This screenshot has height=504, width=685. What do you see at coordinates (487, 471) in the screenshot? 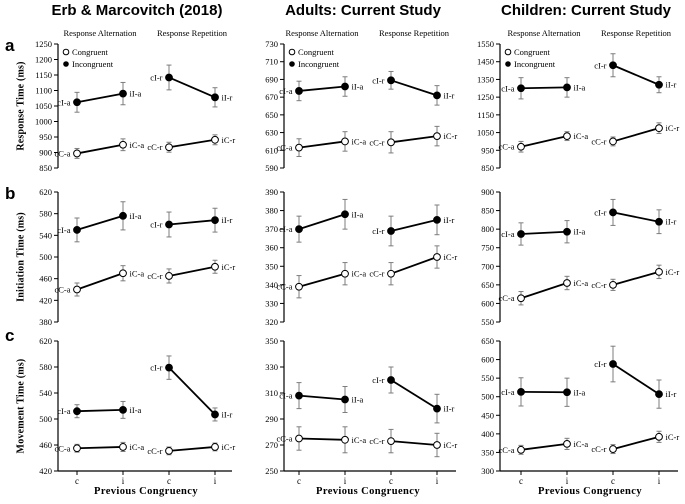
I see `y-tick-label: 300` at bounding box center [487, 471].